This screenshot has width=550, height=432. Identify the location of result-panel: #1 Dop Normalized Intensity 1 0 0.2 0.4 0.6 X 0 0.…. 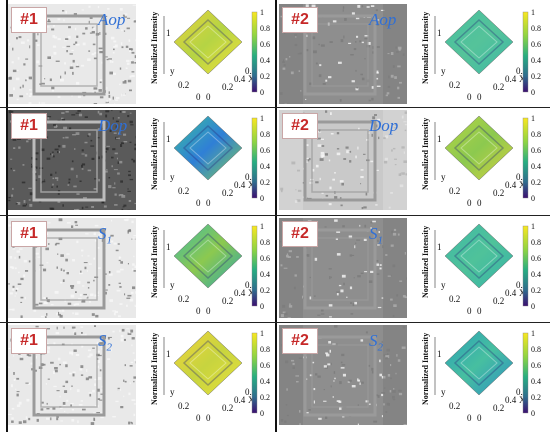
(141, 161).